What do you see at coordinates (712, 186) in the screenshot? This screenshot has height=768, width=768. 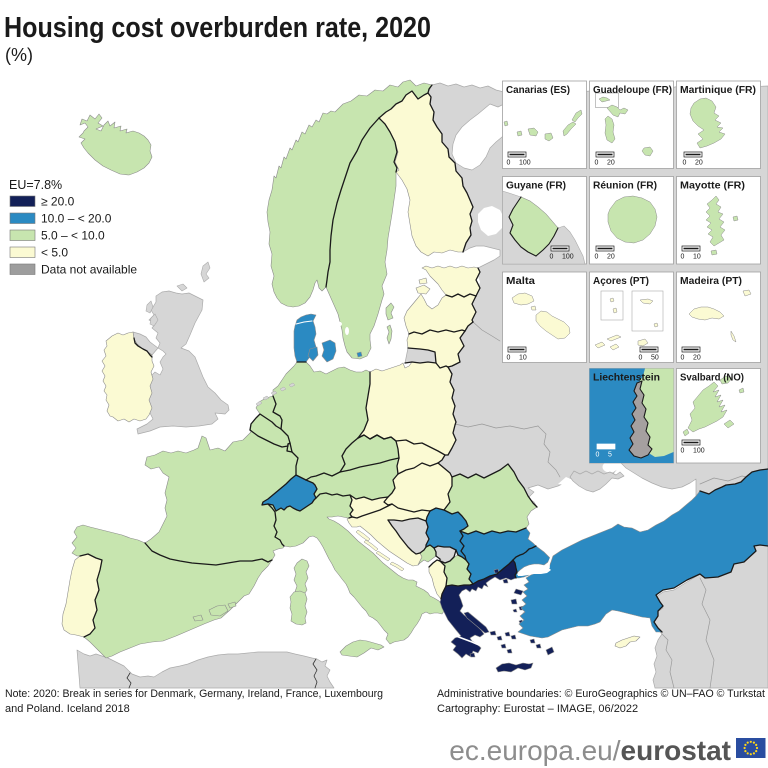 I see `svg-text: Mayotte (FR)` at bounding box center [712, 186].